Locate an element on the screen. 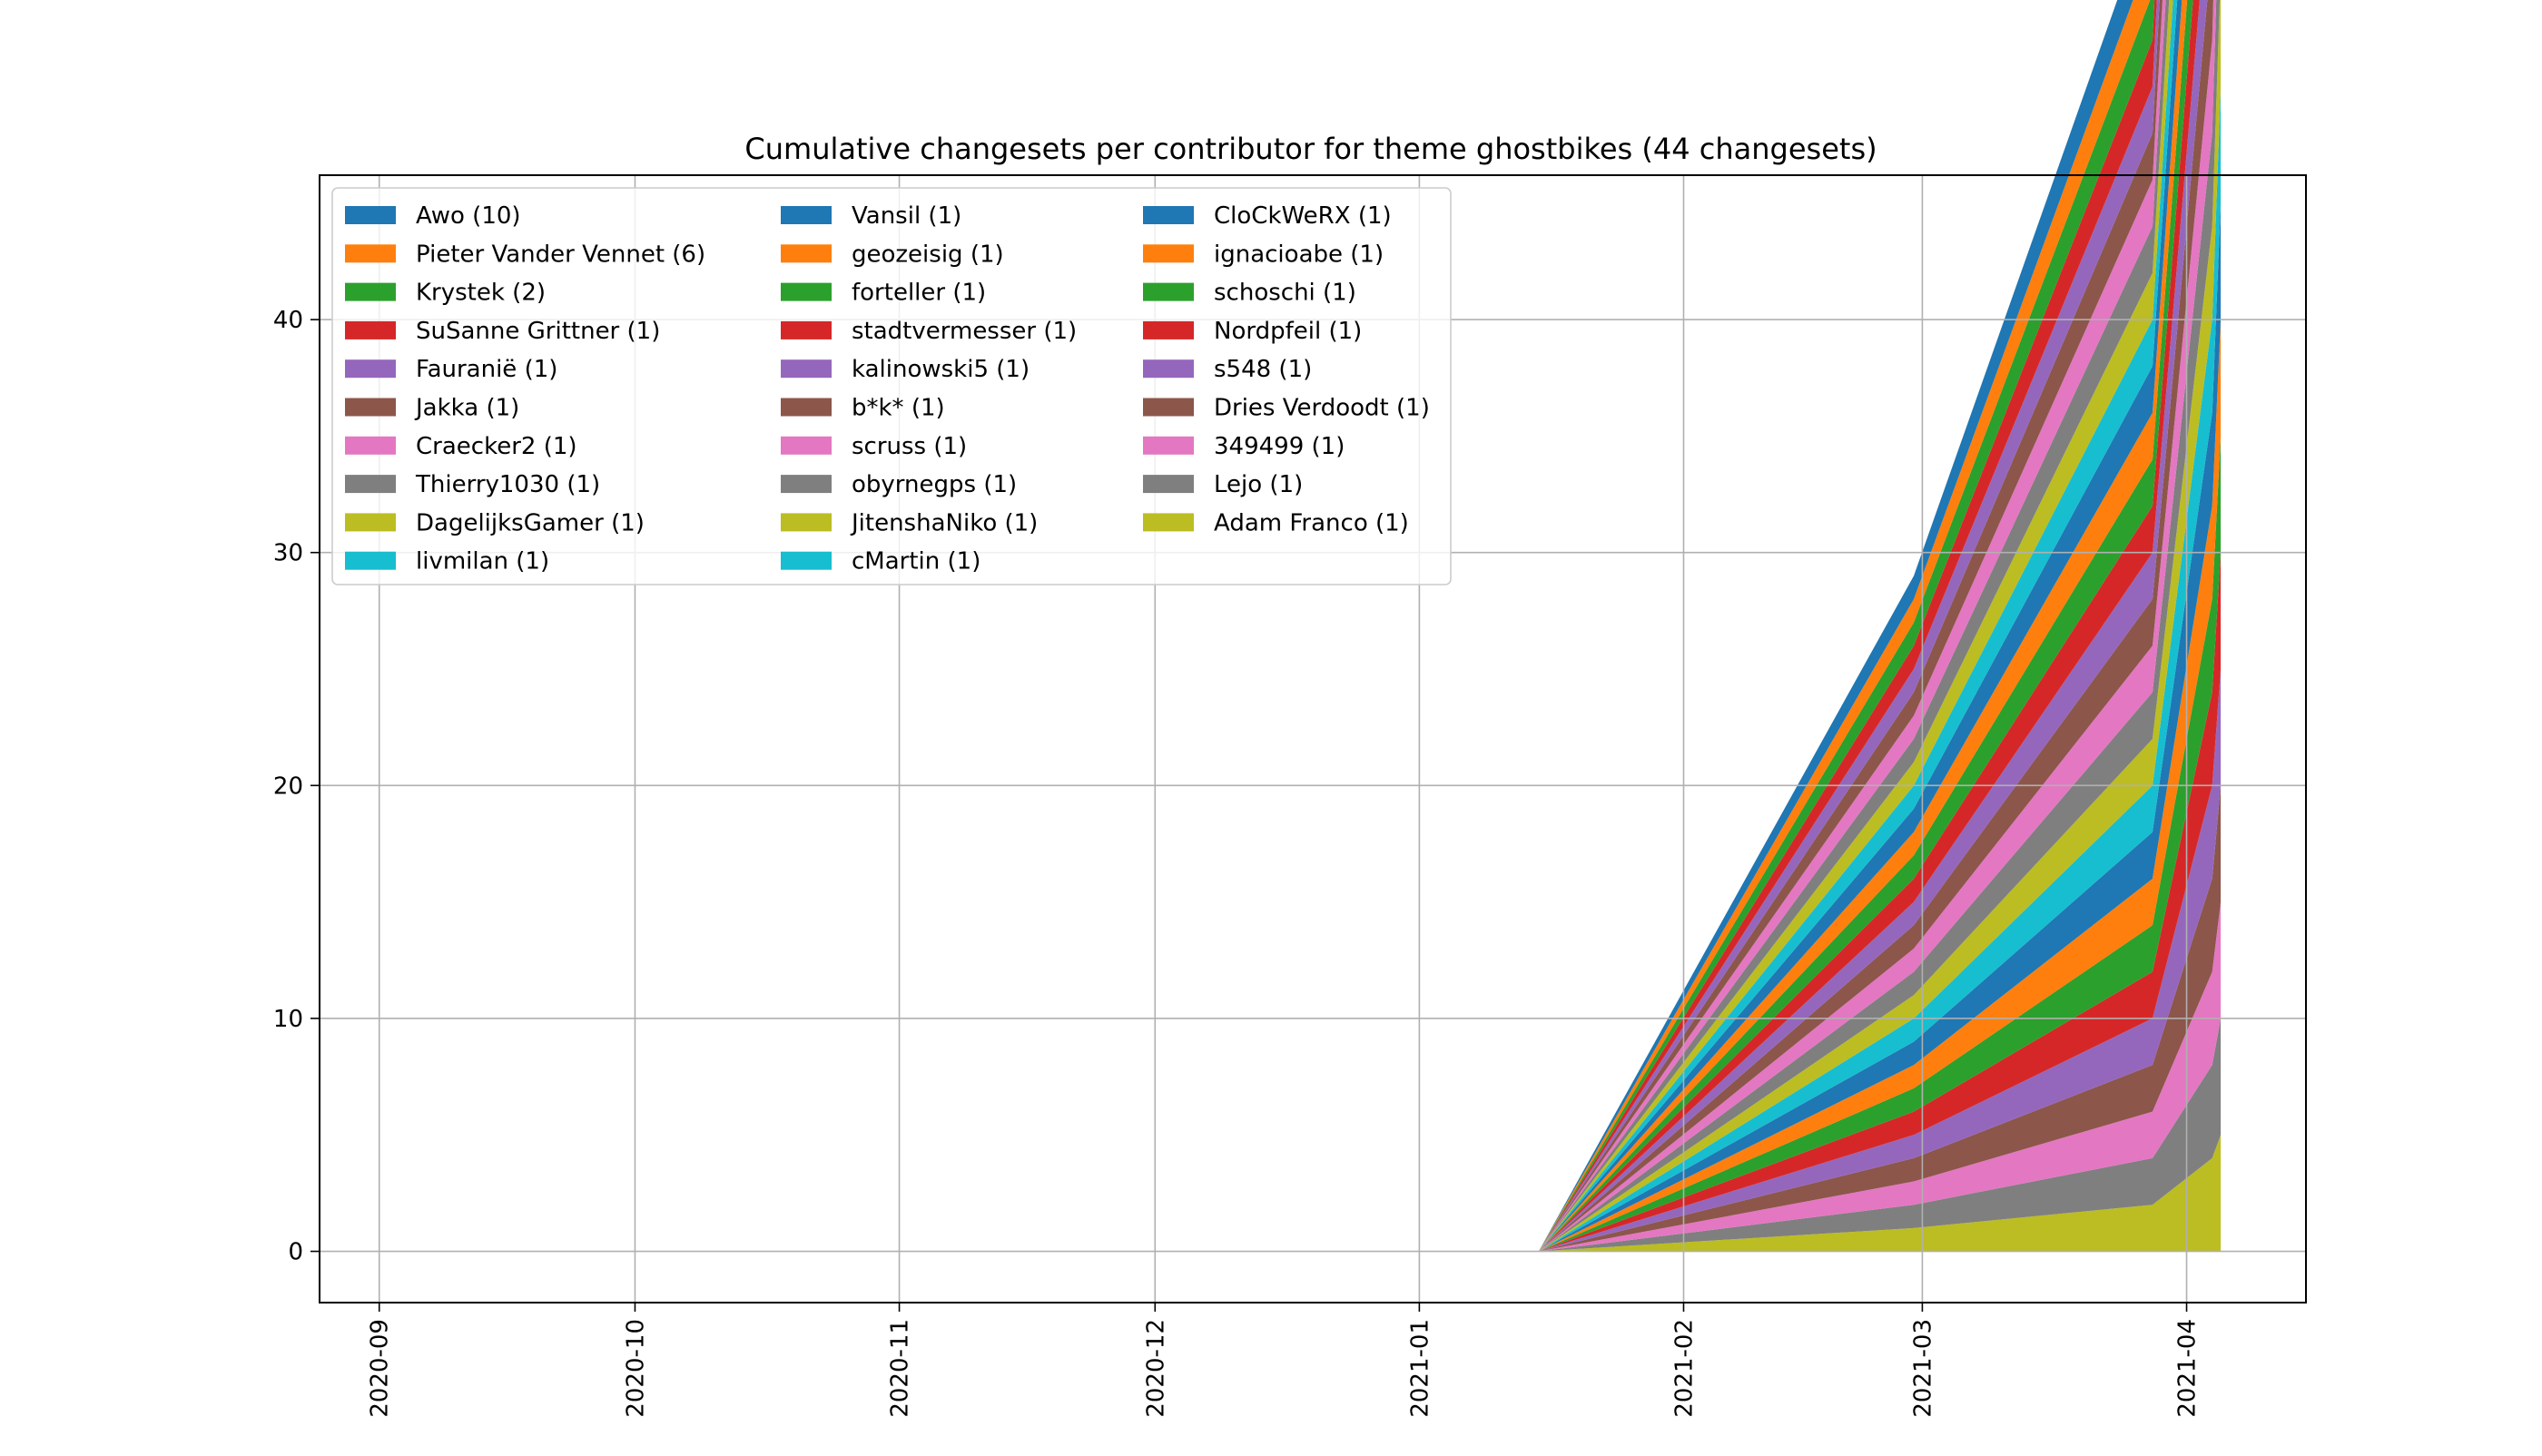  legend-item: kalinowski5 (1) is located at coordinates (905, 370).